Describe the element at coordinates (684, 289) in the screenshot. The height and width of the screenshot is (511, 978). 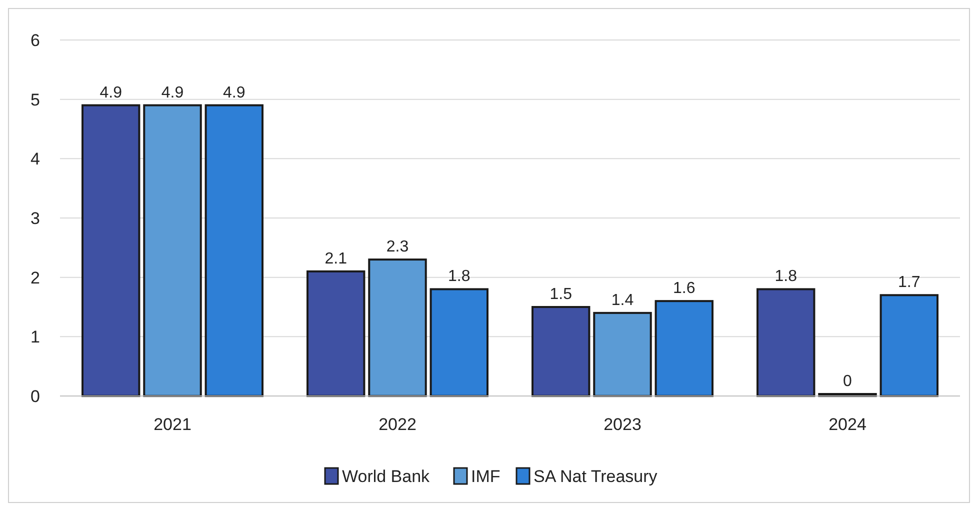
I see `data-label: 1.6` at that location.